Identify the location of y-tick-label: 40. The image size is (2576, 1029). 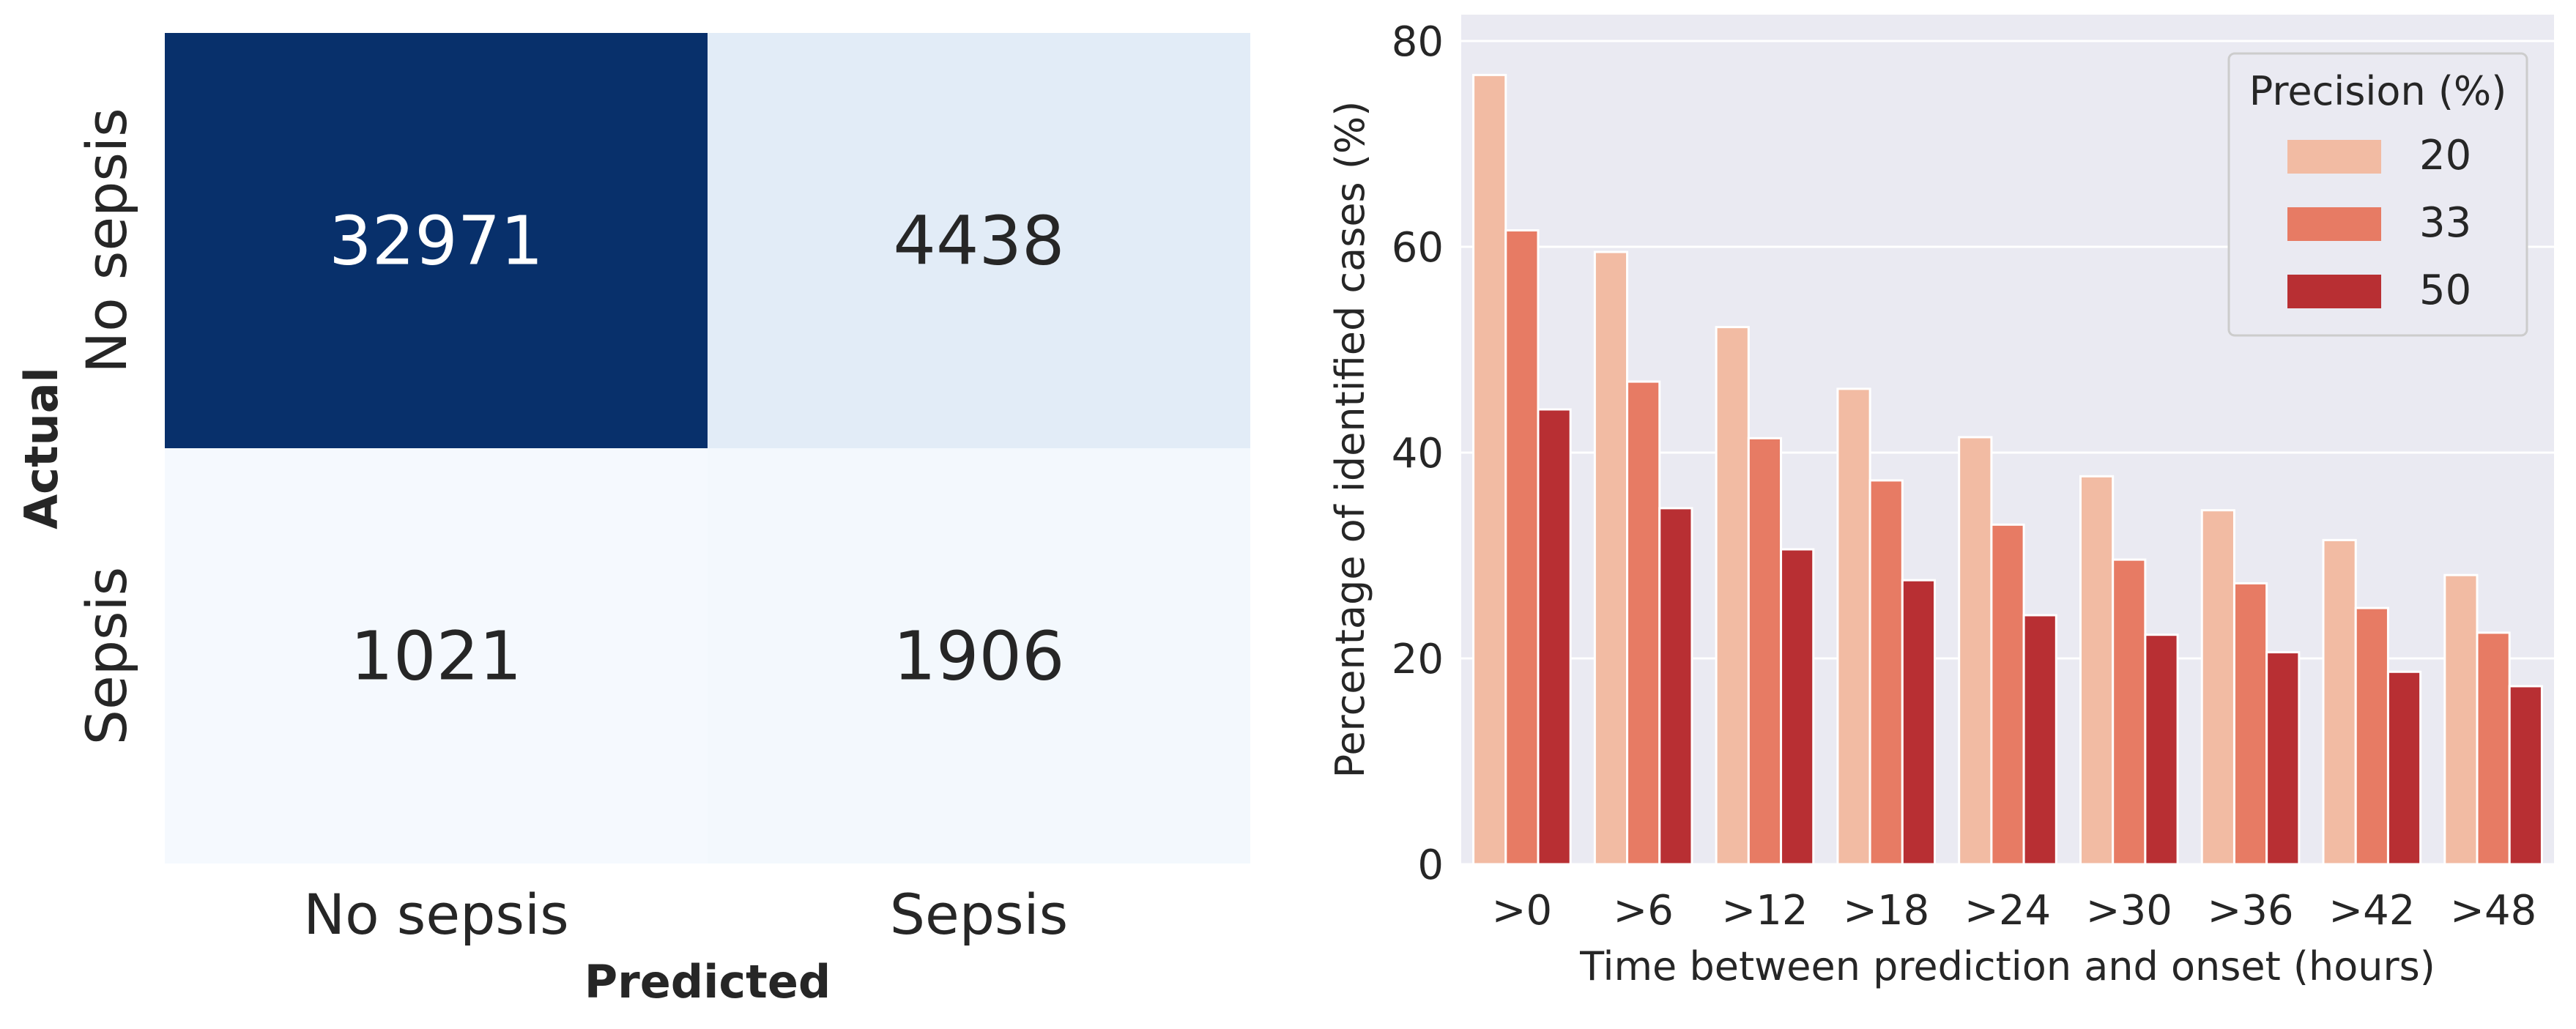
(1418, 454).